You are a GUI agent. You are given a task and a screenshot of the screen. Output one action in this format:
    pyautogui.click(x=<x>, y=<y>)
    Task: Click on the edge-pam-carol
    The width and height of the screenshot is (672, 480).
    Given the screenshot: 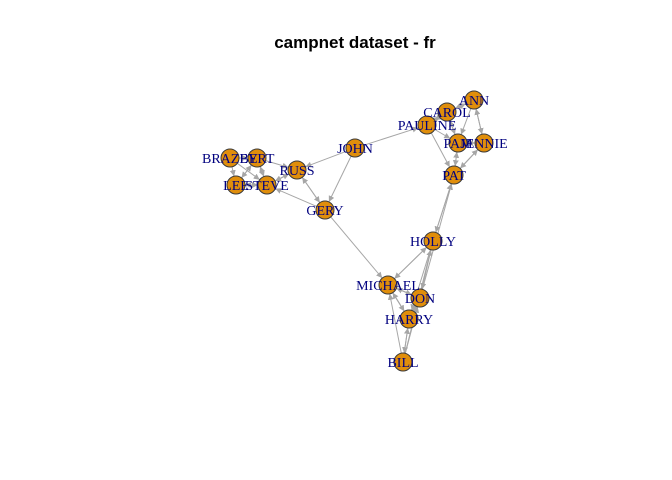 What is the action you would take?
    pyautogui.click(x=452, y=127)
    